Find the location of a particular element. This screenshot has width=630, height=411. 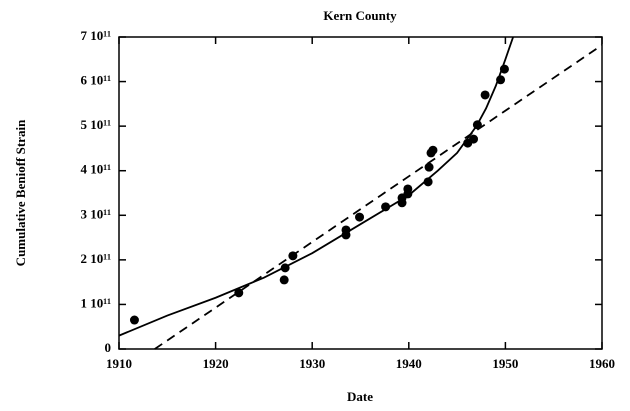

y-tick-label: 4 10¹¹ is located at coordinates (95, 169).